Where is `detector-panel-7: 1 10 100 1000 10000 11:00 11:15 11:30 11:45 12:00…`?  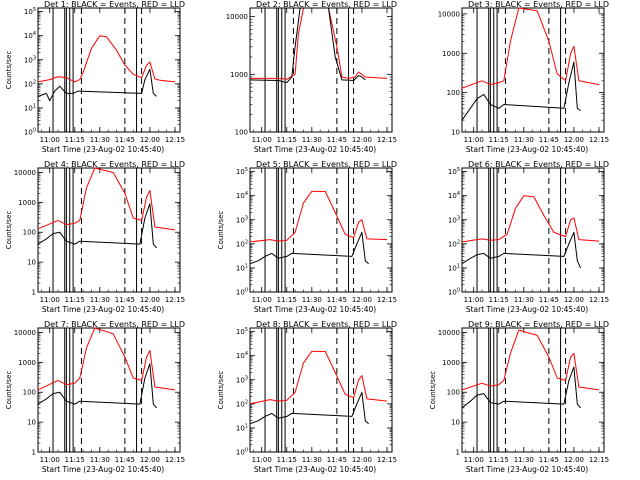 detector-panel-7: 1 10 100 1000 10000 11:00 11:15 11:30 11:45 12:00… is located at coordinates (95, 397).